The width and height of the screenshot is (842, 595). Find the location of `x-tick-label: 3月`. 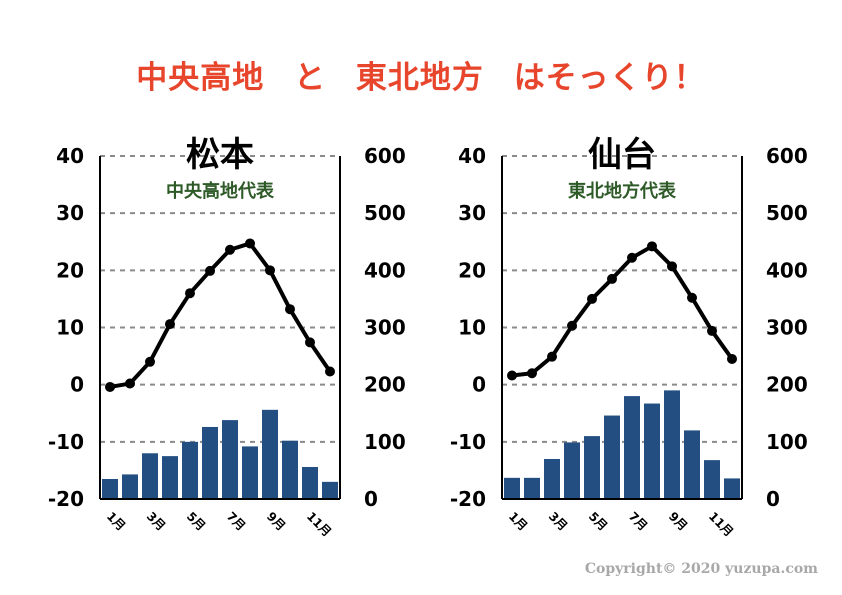

x-tick-label: 3月 is located at coordinates (558, 521).